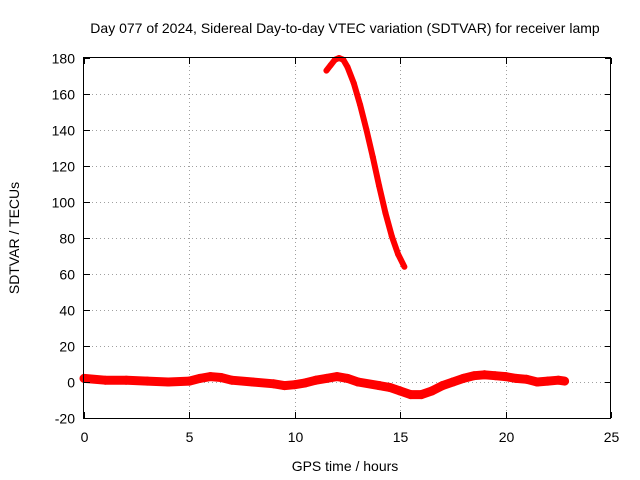 The width and height of the screenshot is (640, 480). What do you see at coordinates (401, 437) in the screenshot?
I see `x-tick-label: 15` at bounding box center [401, 437].